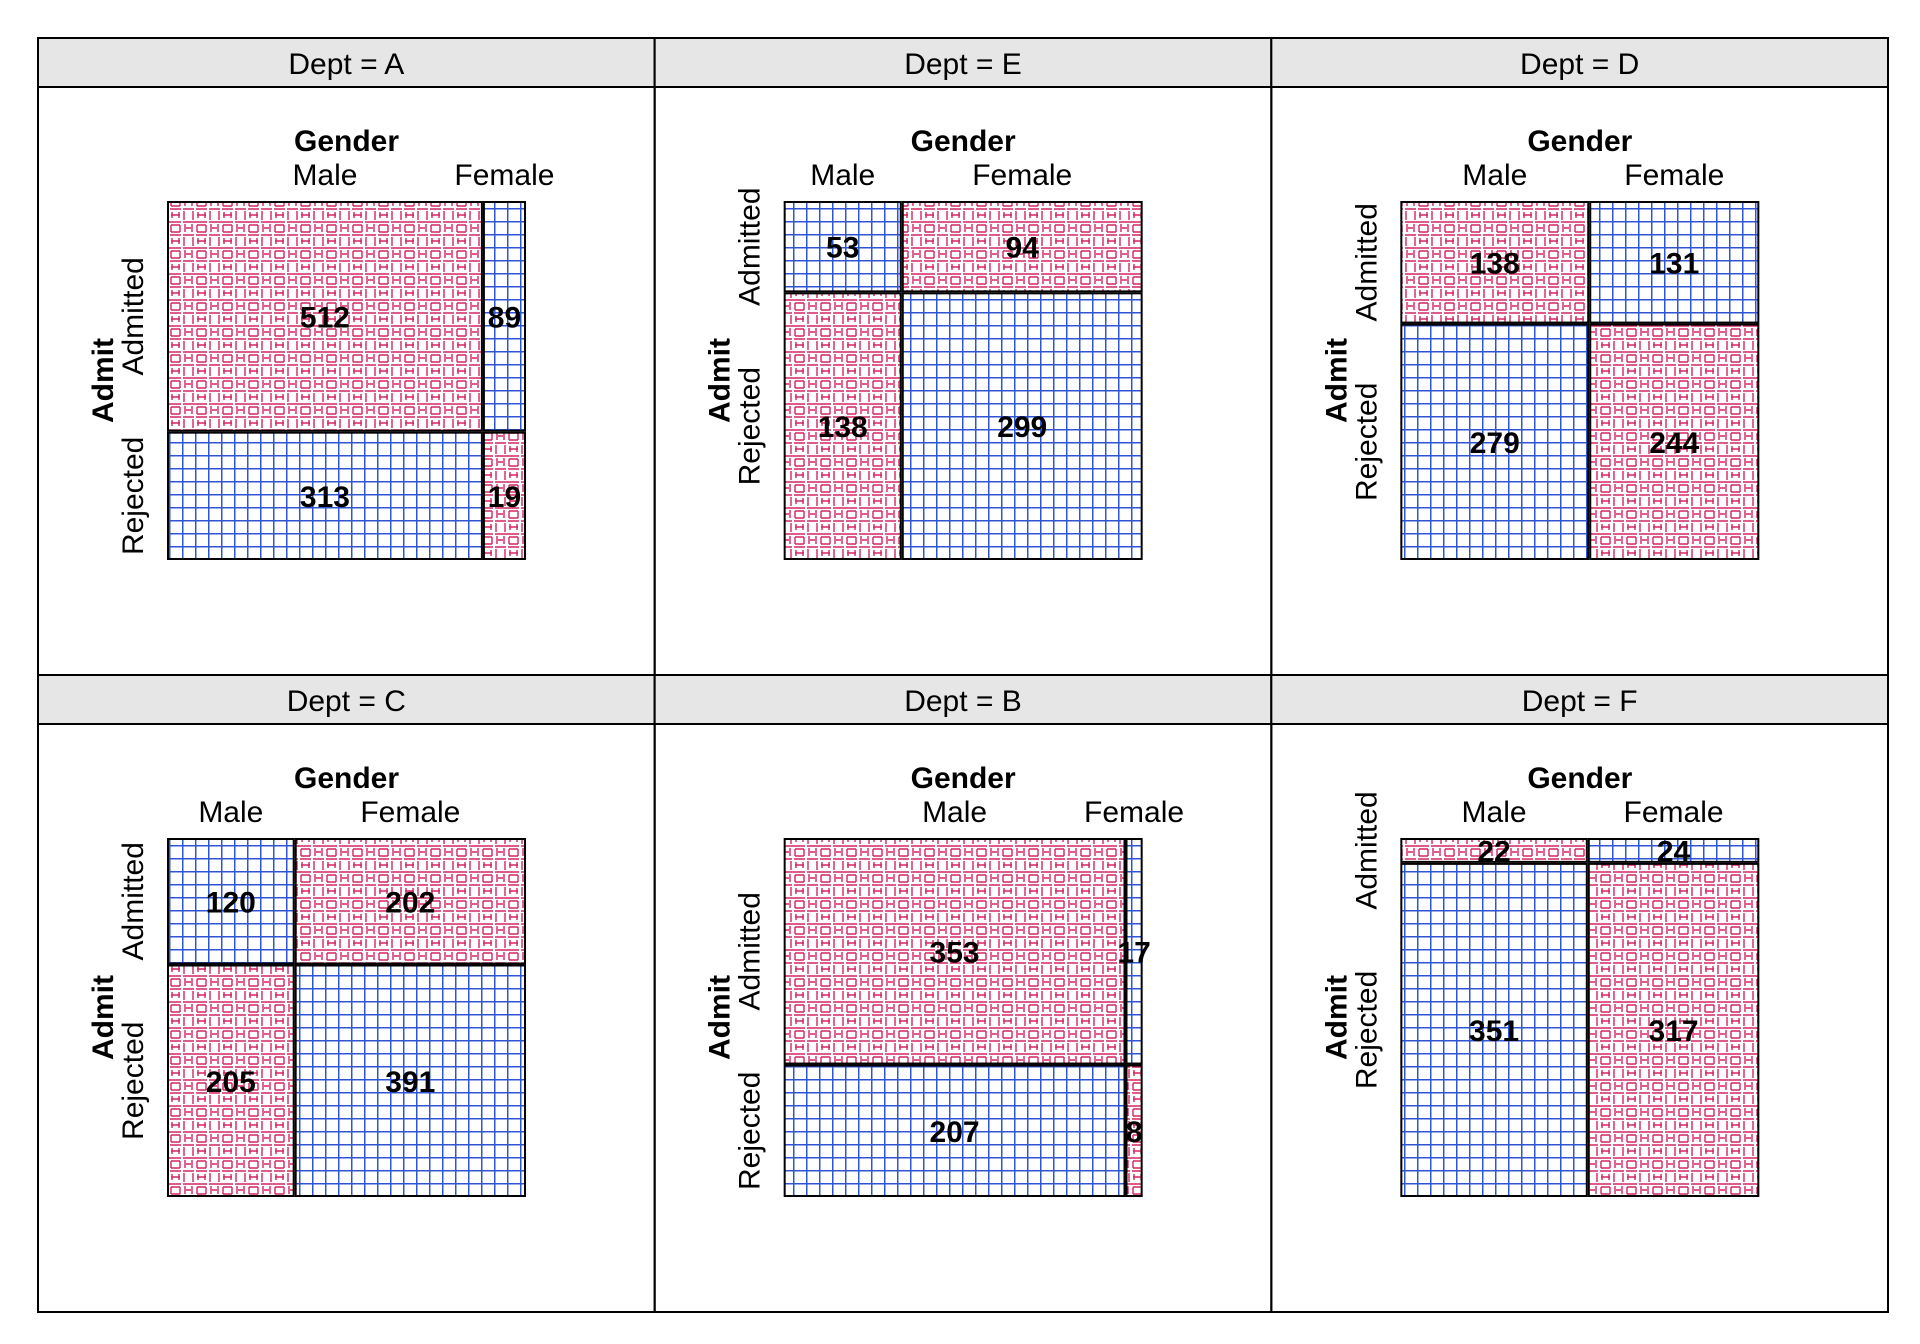 The height and width of the screenshot is (1344, 1920). What do you see at coordinates (955, 952) in the screenshot?
I see `cell-value-label: 353` at bounding box center [955, 952].